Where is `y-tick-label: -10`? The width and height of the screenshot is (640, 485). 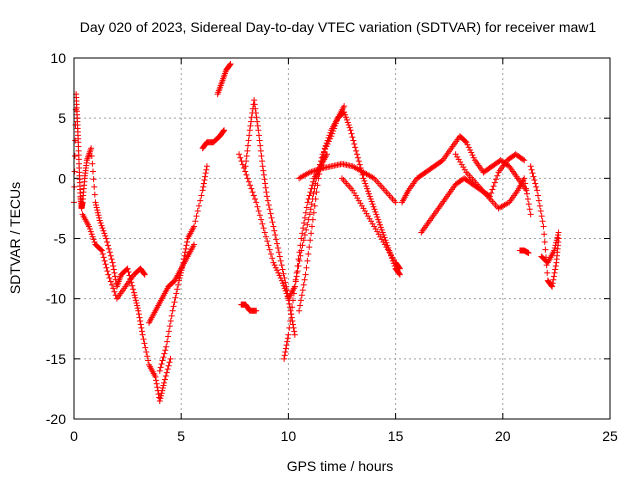
y-tick-label: -10 is located at coordinates (56, 299).